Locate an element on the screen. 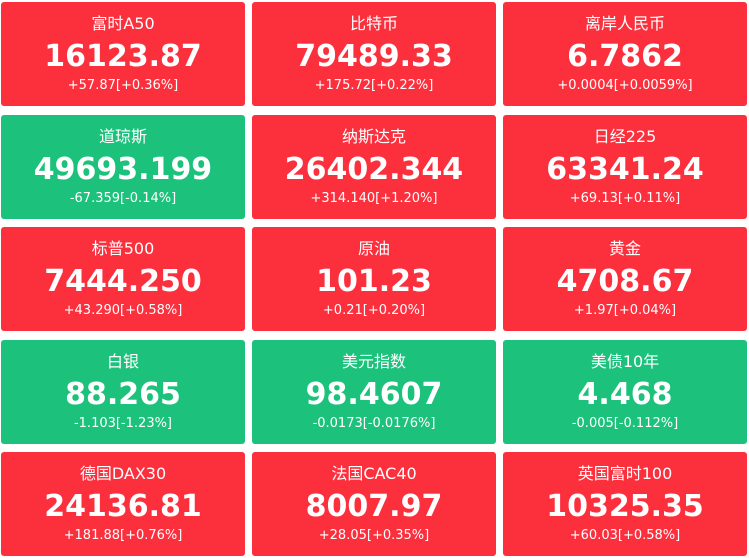 The height and width of the screenshot is (558, 749). quote-name: 原油 is located at coordinates (373, 248).